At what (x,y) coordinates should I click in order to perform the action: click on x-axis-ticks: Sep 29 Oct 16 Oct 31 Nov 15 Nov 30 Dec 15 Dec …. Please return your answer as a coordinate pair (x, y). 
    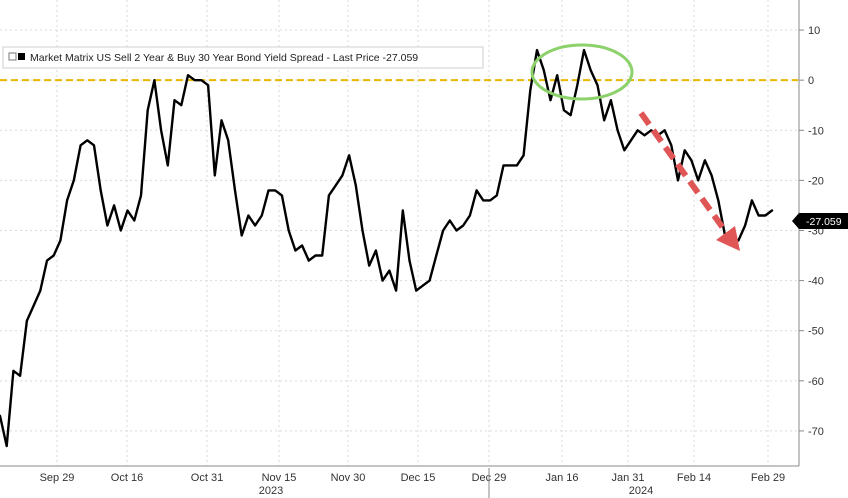
    Looking at the image, I should click on (413, 478).